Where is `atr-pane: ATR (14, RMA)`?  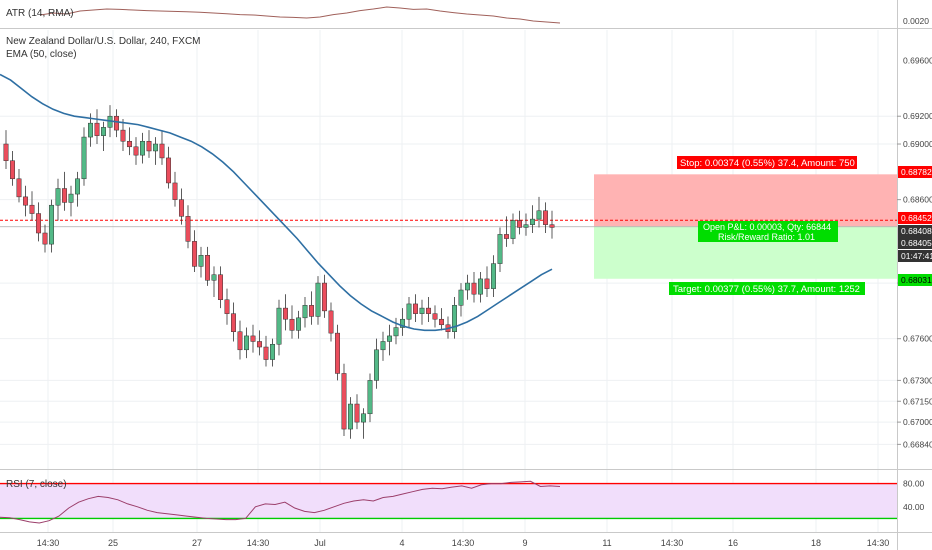
atr-pane: ATR (14, RMA) is located at coordinates (283, 15).